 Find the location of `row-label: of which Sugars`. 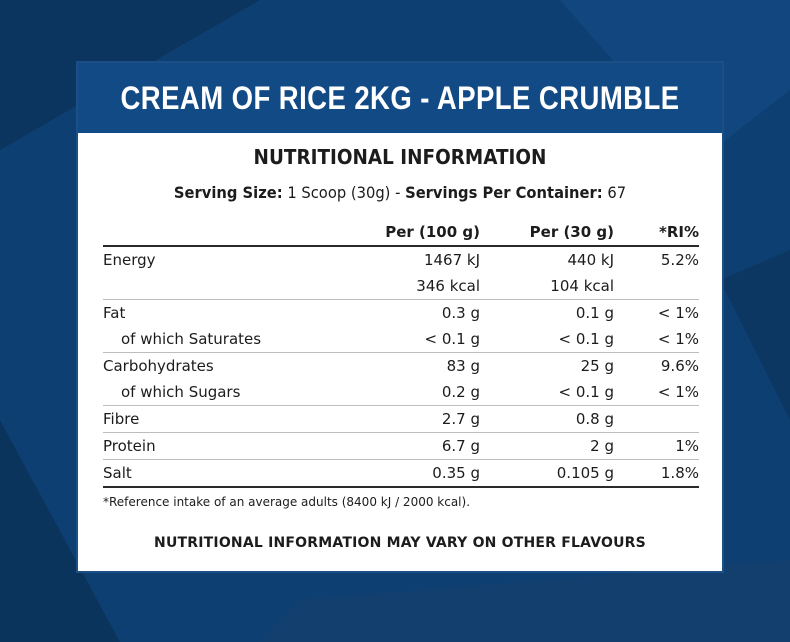

row-label: of which Sugars is located at coordinates (181, 392).